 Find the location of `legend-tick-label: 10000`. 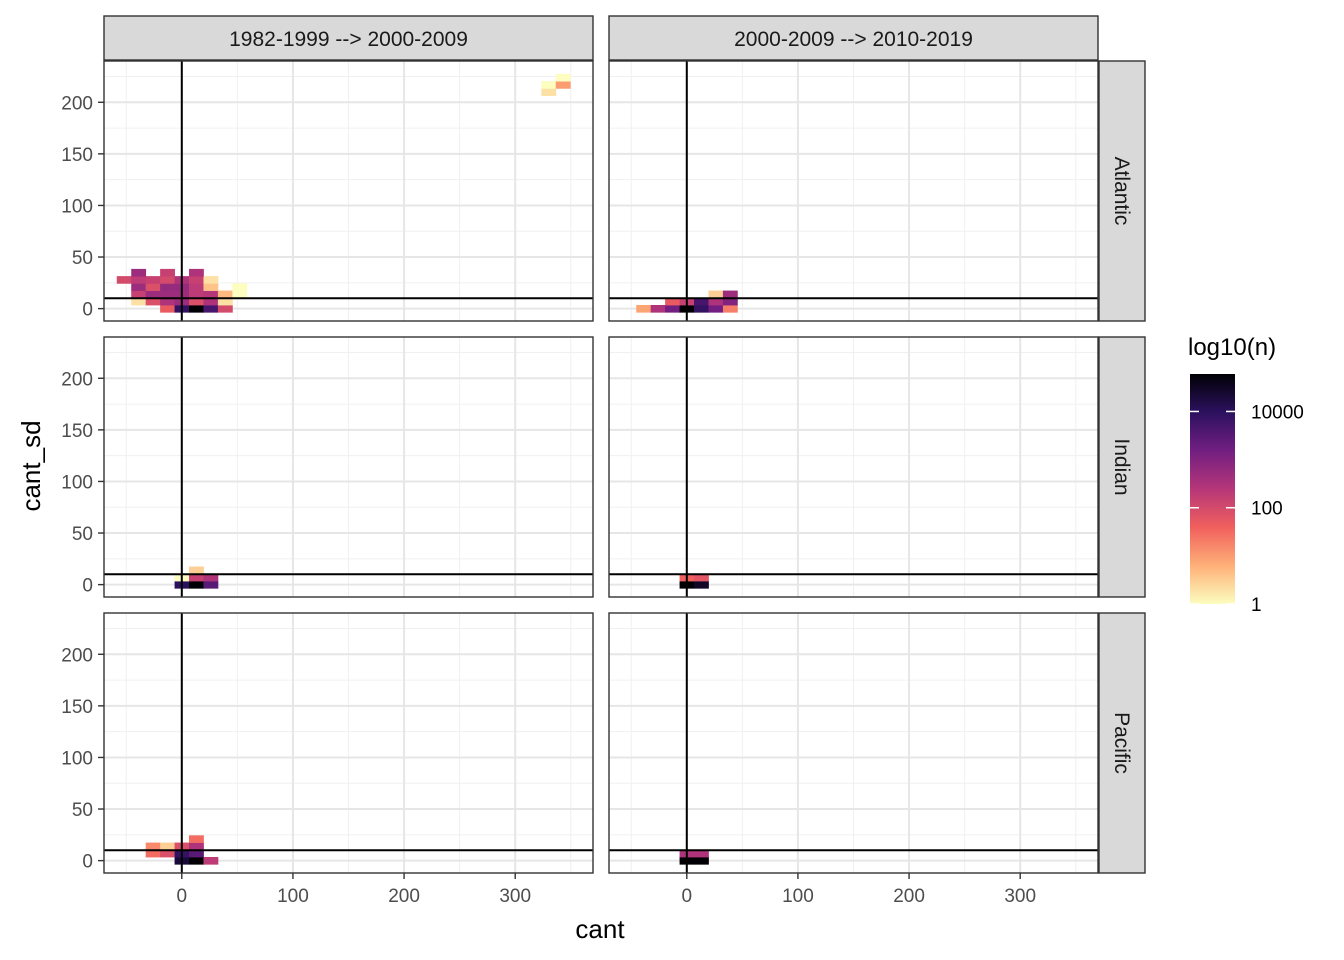

legend-tick-label: 10000 is located at coordinates (1277, 412).